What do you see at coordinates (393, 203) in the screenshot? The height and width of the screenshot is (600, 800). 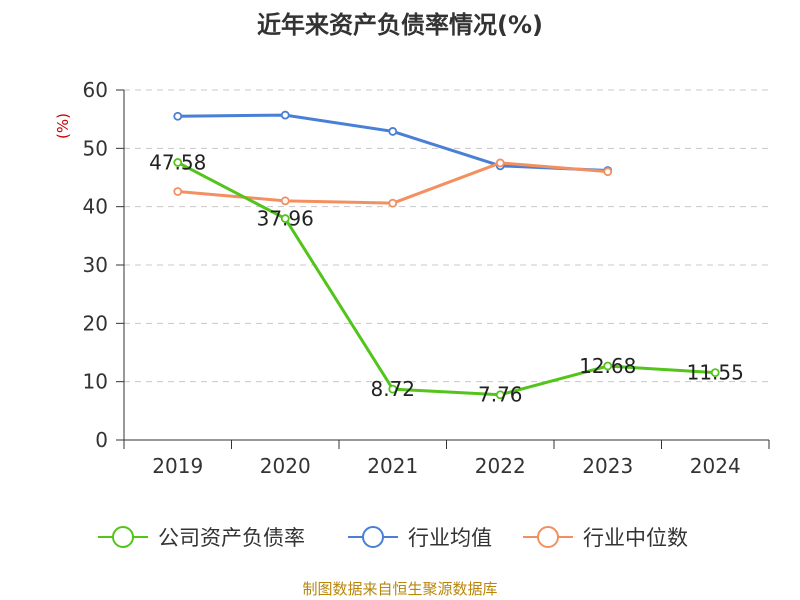 I see `data-point-行业中位数-2021` at bounding box center [393, 203].